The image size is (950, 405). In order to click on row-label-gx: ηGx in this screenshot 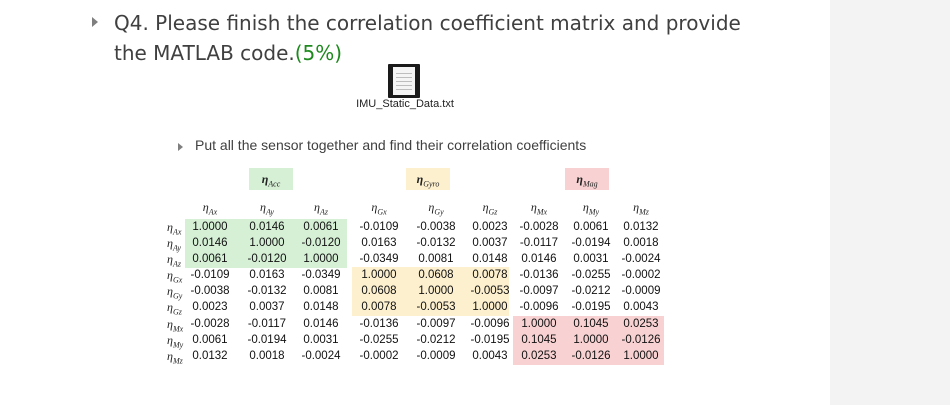, I will do `click(175, 276)`.